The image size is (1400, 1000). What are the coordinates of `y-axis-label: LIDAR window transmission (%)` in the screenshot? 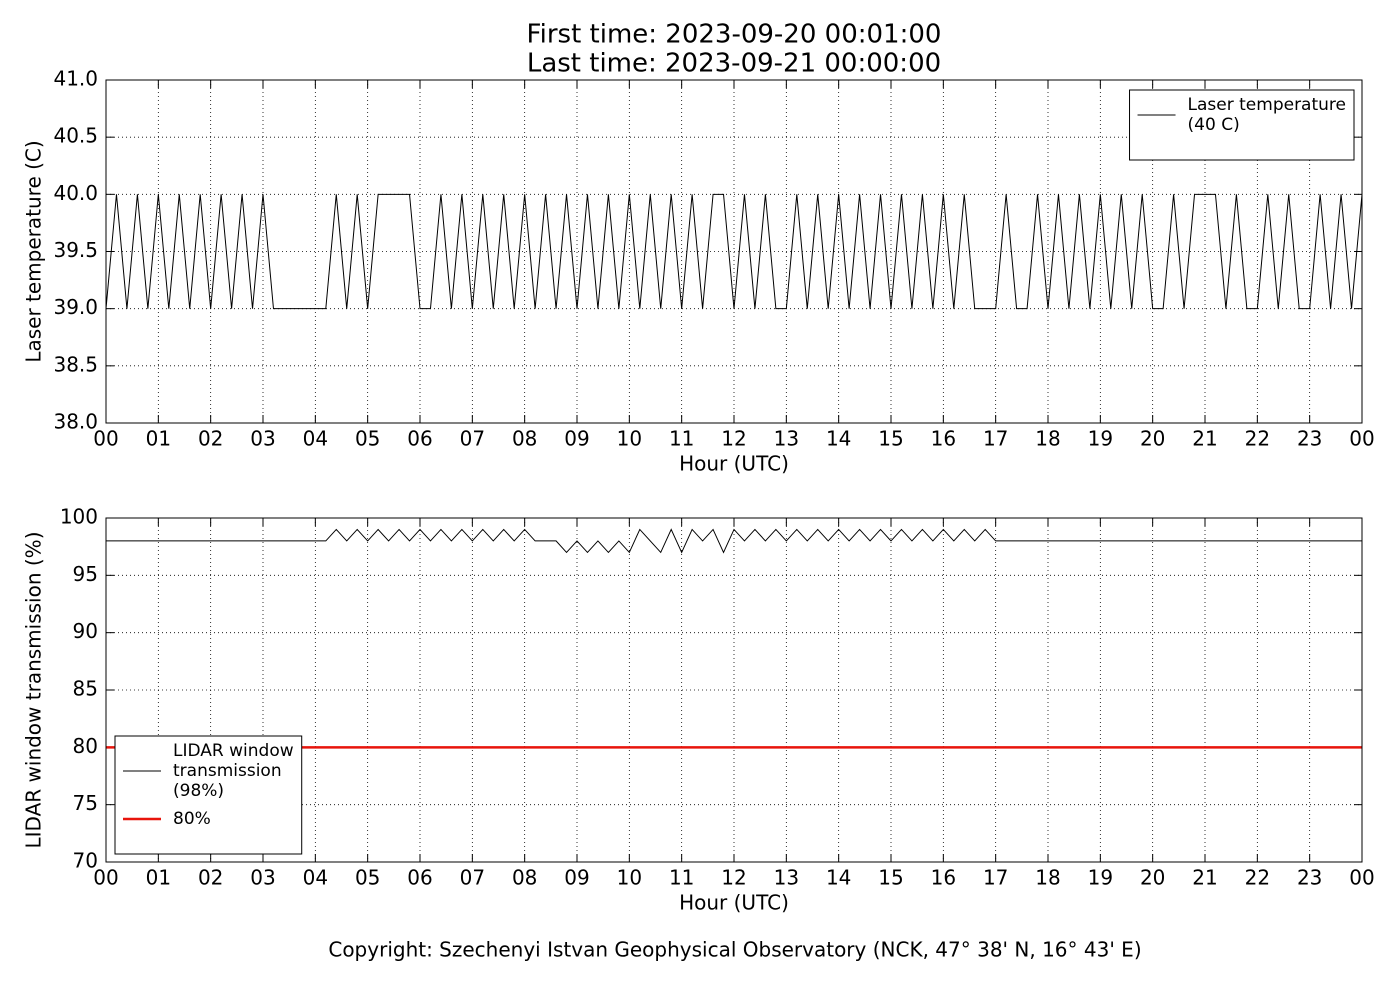 It's located at (34, 690).